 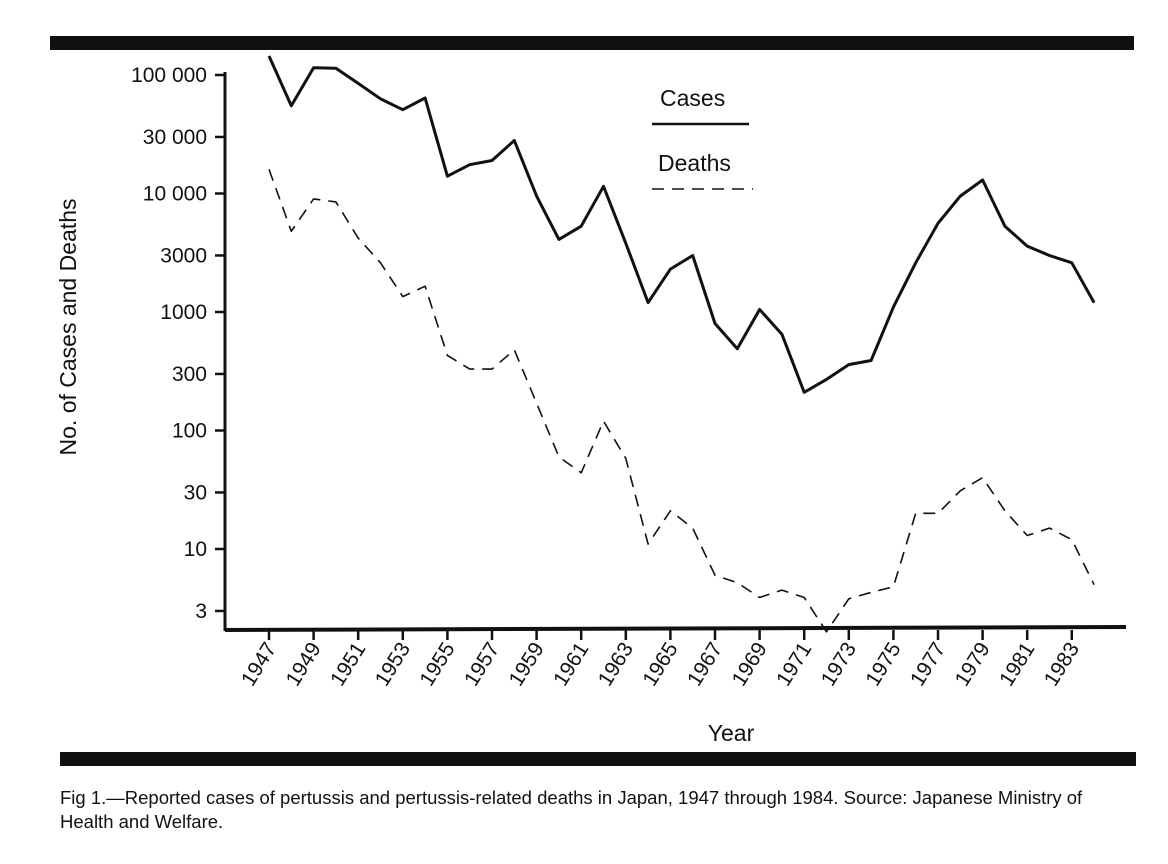 What do you see at coordinates (598, 759) in the screenshot?
I see `bottom-rule` at bounding box center [598, 759].